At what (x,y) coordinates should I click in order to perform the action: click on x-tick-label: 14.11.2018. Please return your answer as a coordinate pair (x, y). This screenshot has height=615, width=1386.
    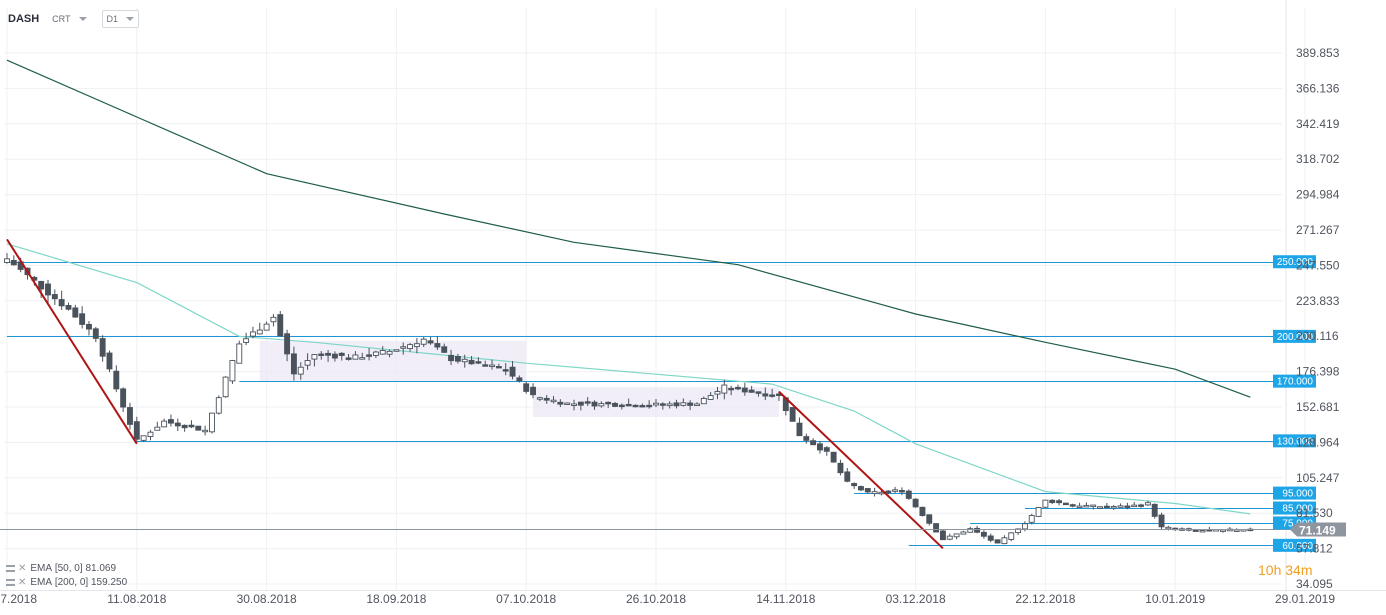
    Looking at the image, I should click on (785, 599).